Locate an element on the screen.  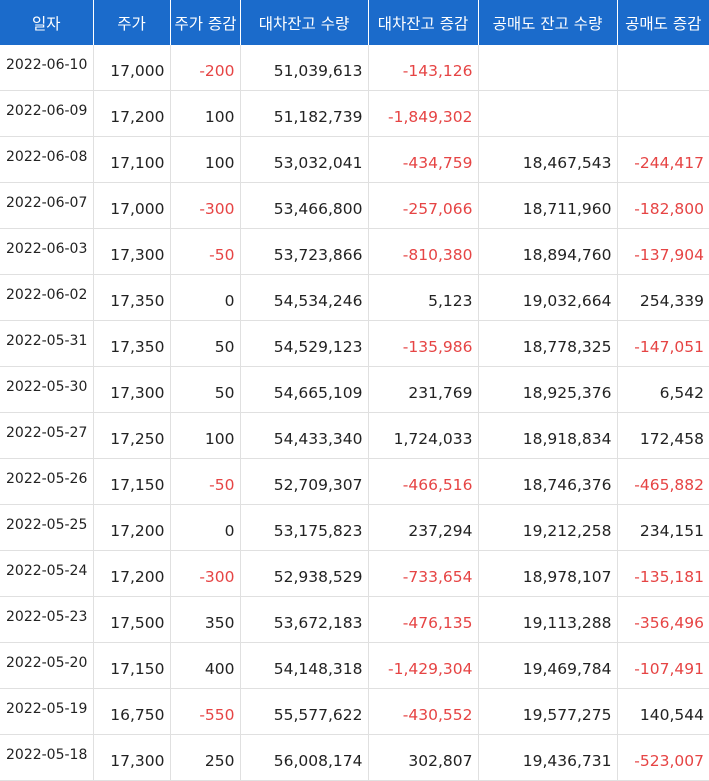
loan-balance-cell: 56,008,174 is located at coordinates (304, 757).